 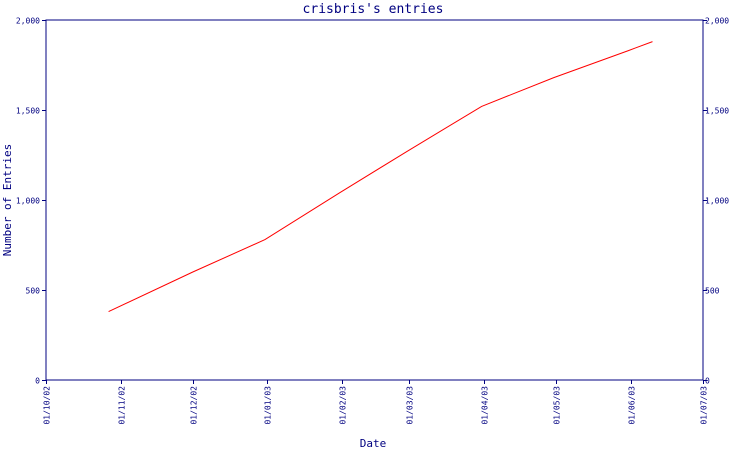 What do you see at coordinates (485, 405) in the screenshot?
I see `x-tick-label: 01/04/03` at bounding box center [485, 405].